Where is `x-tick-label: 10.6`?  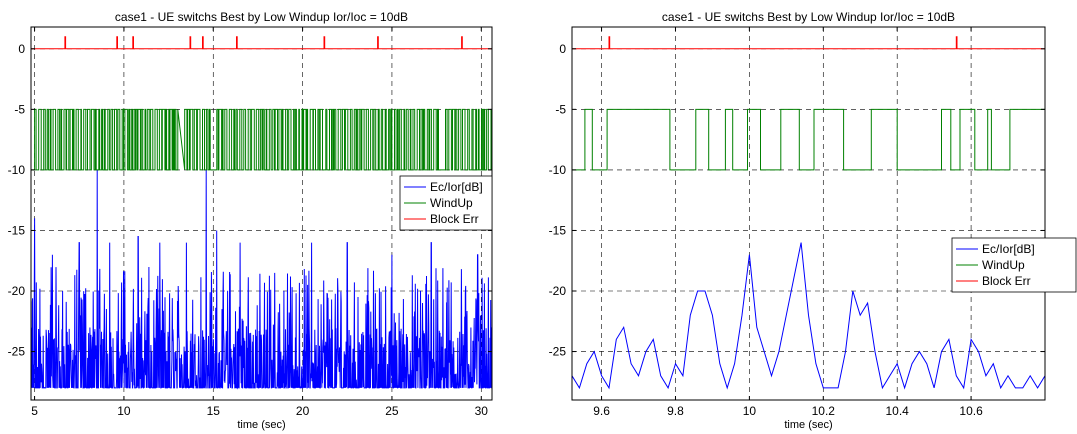
x-tick-label: 10.6 is located at coordinates (971, 411).